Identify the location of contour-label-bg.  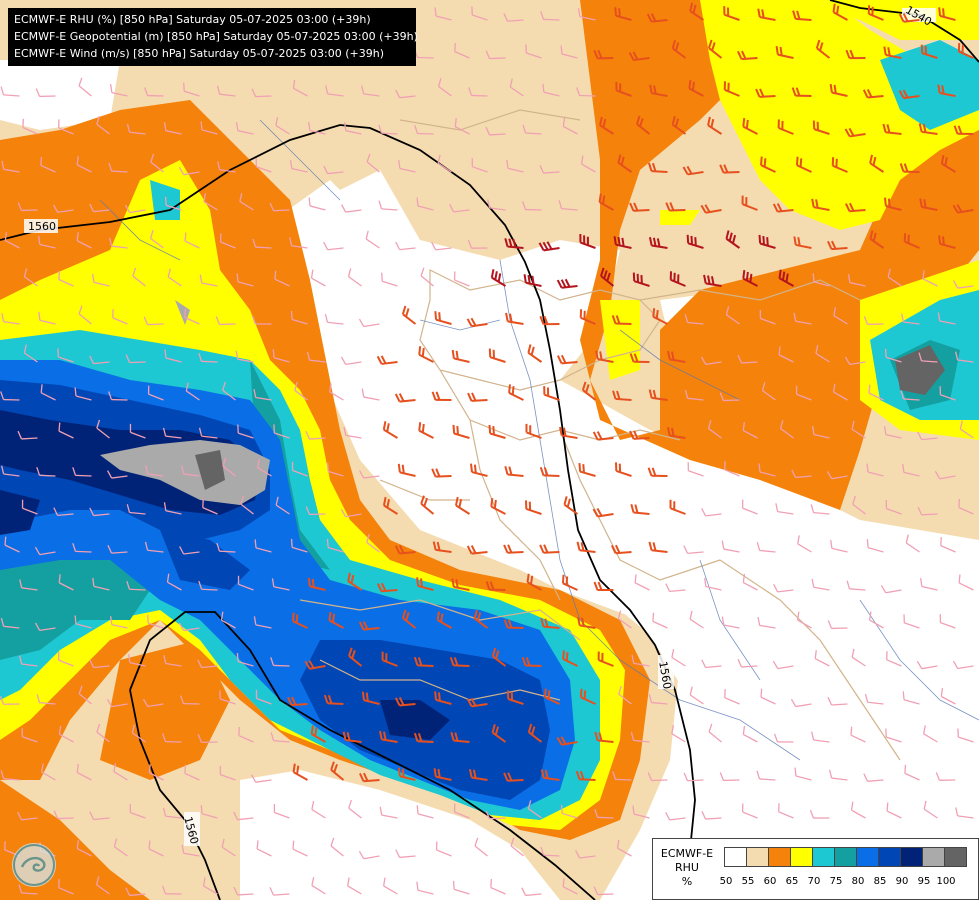
(919, 15).